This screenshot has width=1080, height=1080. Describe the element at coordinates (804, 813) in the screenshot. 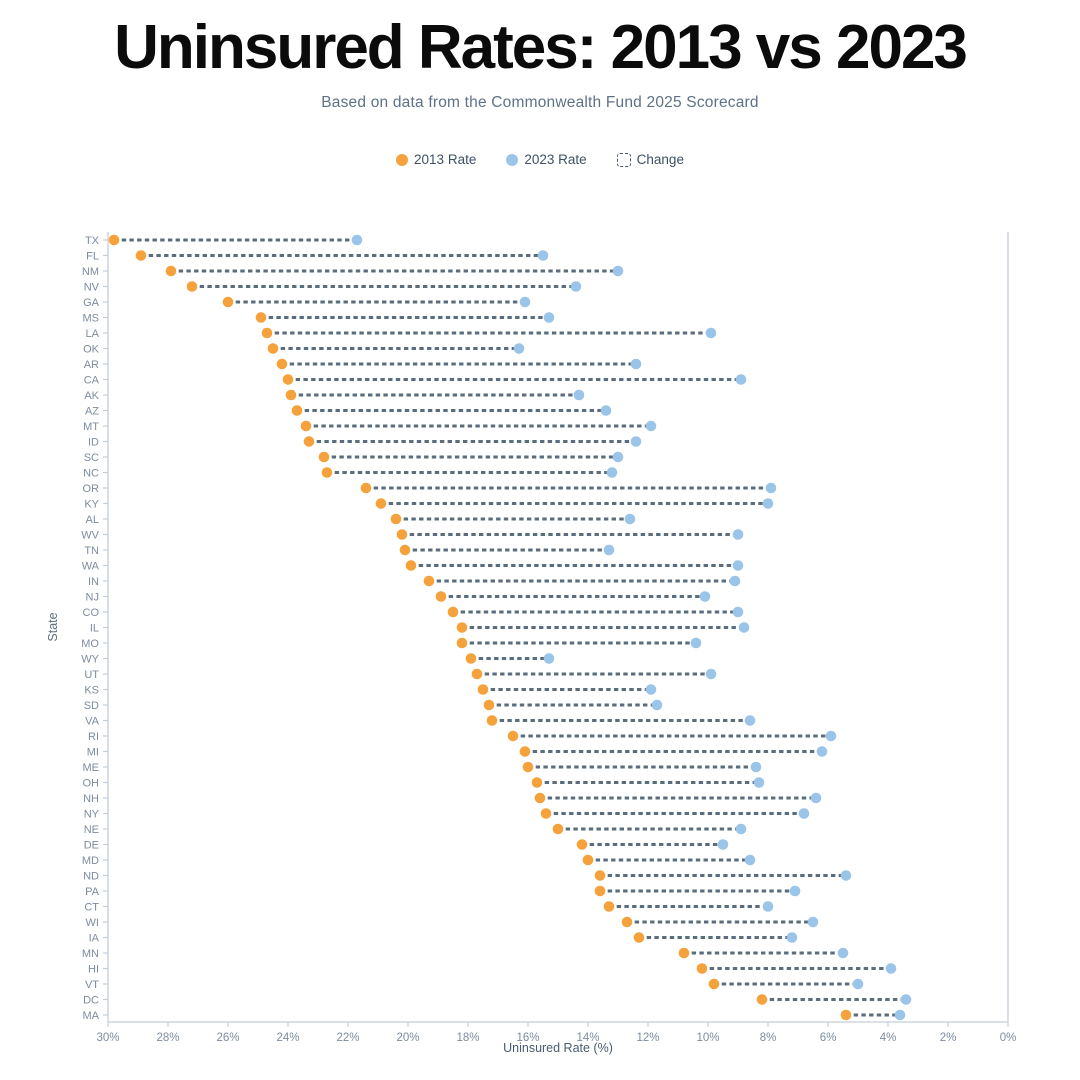

I see `dot-2023-NY` at that location.